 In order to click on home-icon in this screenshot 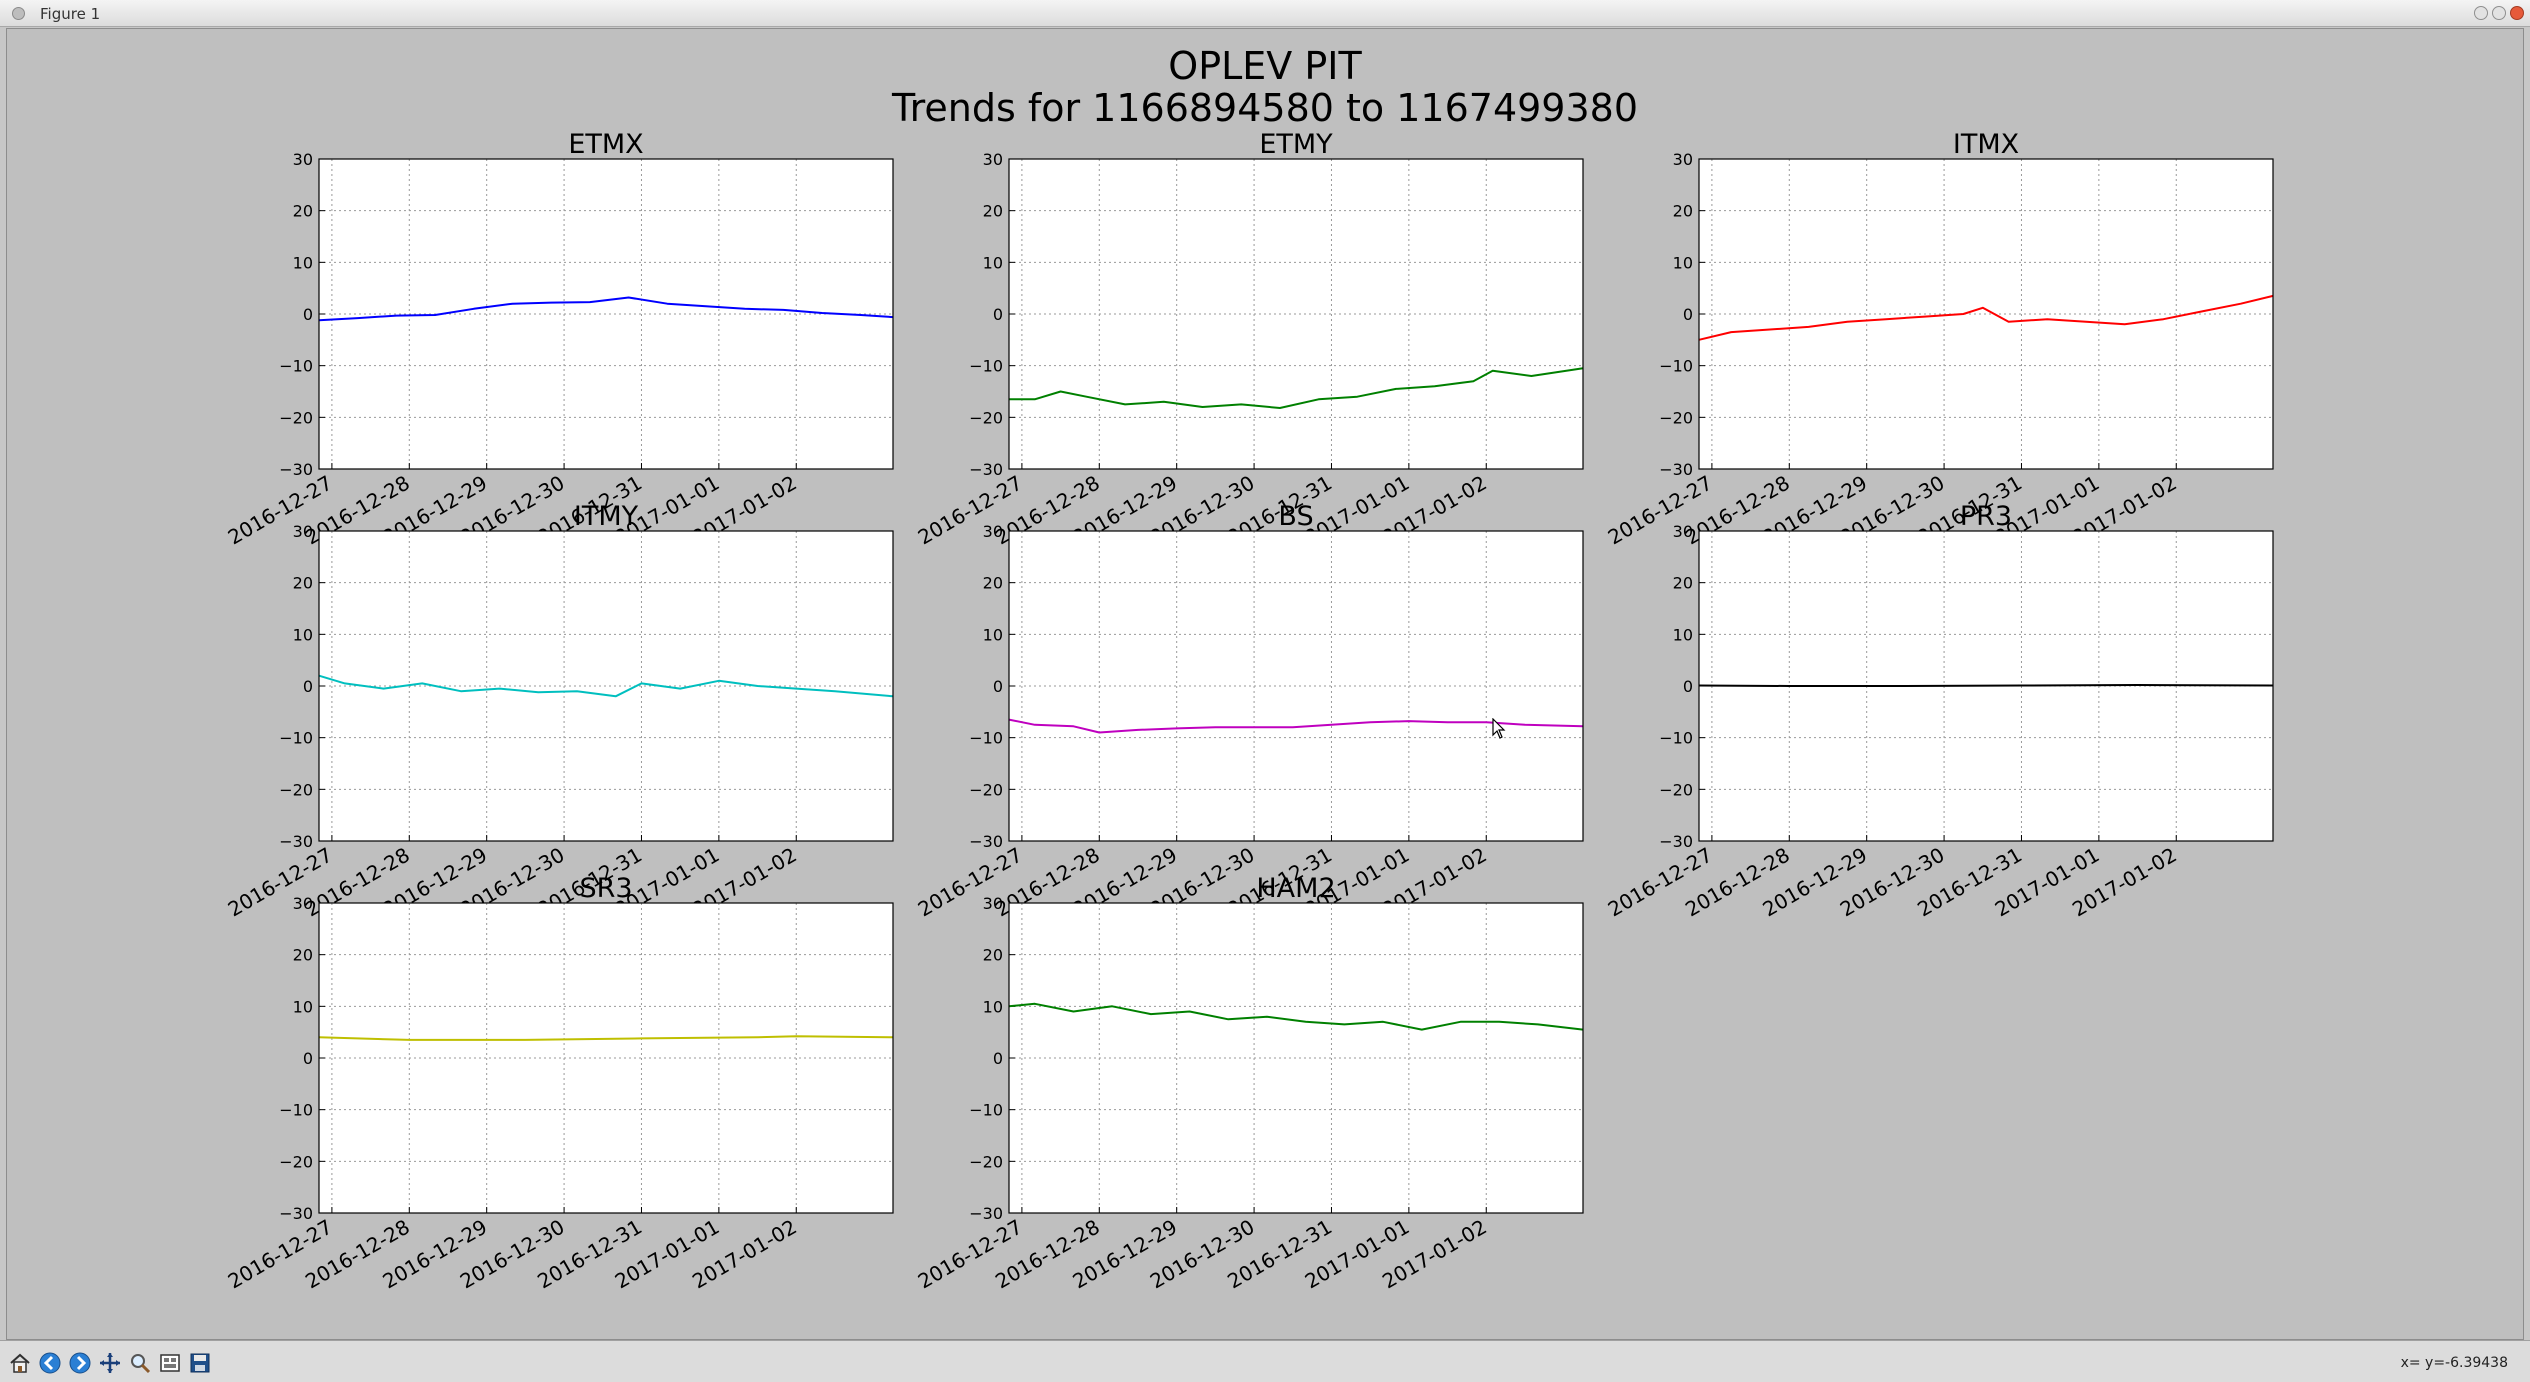, I will do `click(20, 1363)`.